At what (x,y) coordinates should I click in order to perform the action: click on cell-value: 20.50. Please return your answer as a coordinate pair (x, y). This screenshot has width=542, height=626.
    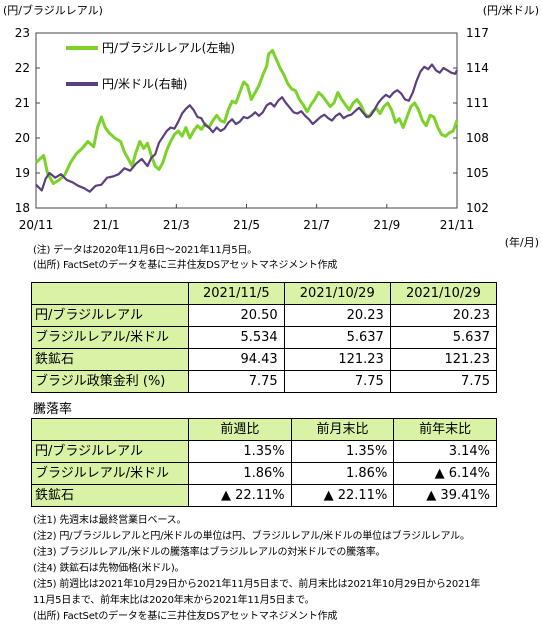
    Looking at the image, I should click on (236, 315).